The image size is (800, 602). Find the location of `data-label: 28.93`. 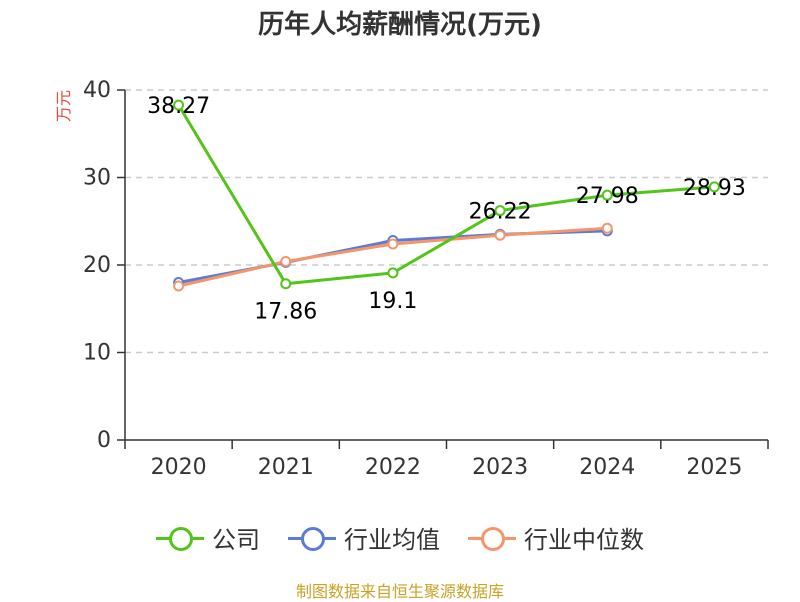

data-label: 28.93 is located at coordinates (714, 188).